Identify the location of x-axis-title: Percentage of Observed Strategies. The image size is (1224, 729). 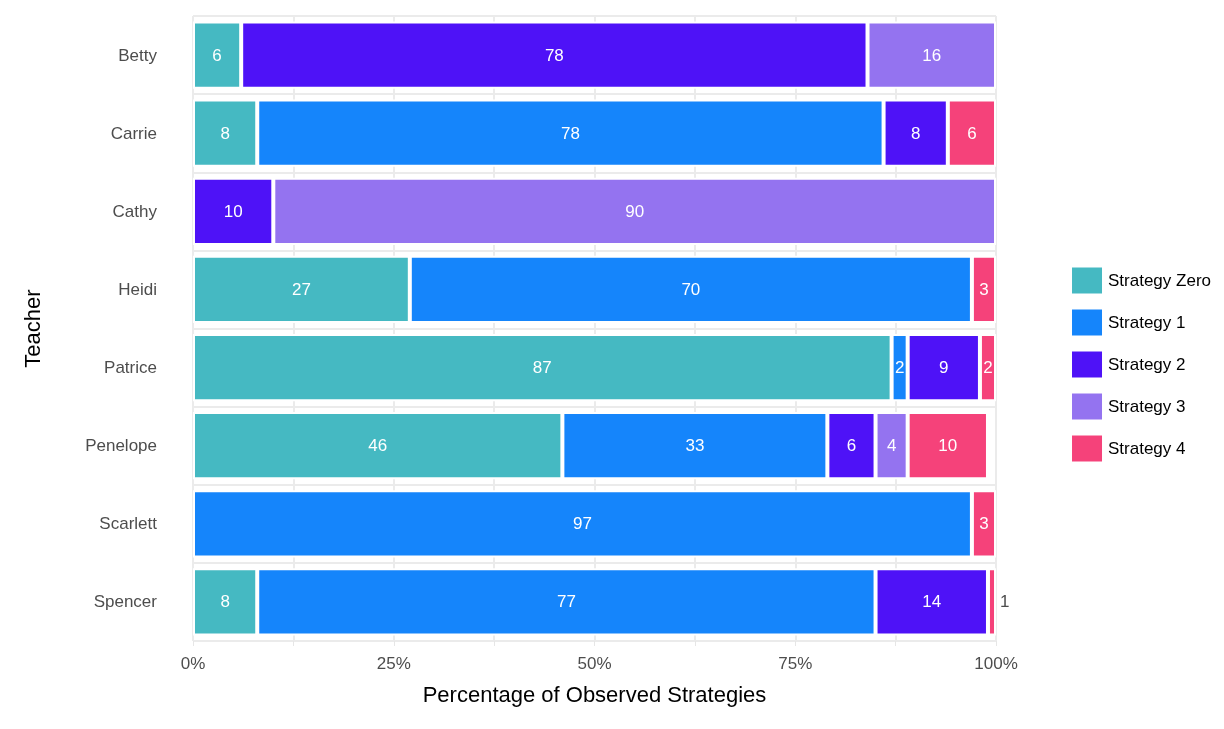
(594, 694).